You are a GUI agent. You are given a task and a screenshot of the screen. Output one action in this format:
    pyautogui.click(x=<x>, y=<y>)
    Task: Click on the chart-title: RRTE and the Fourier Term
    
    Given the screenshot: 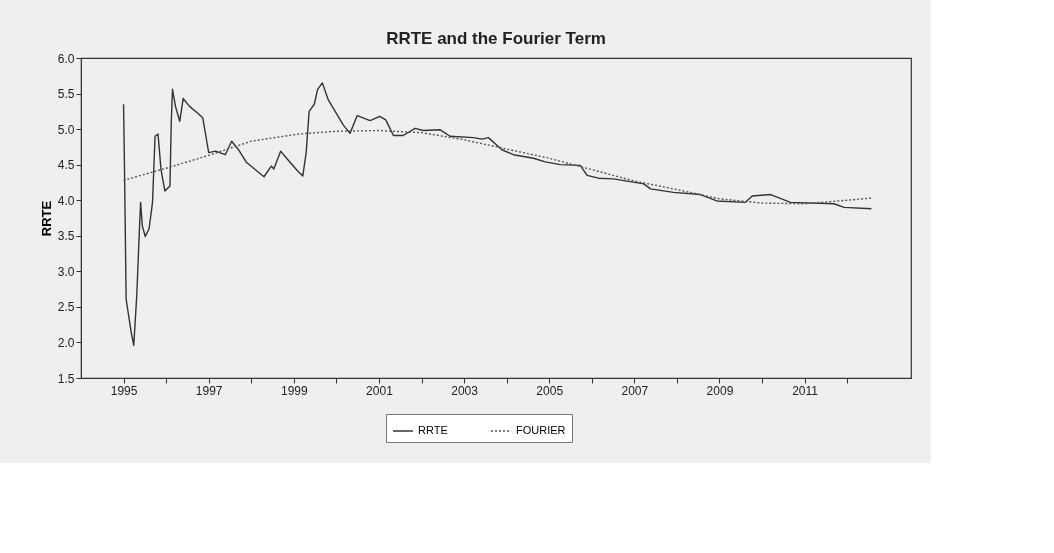 What is the action you would take?
    pyautogui.click(x=496, y=38)
    